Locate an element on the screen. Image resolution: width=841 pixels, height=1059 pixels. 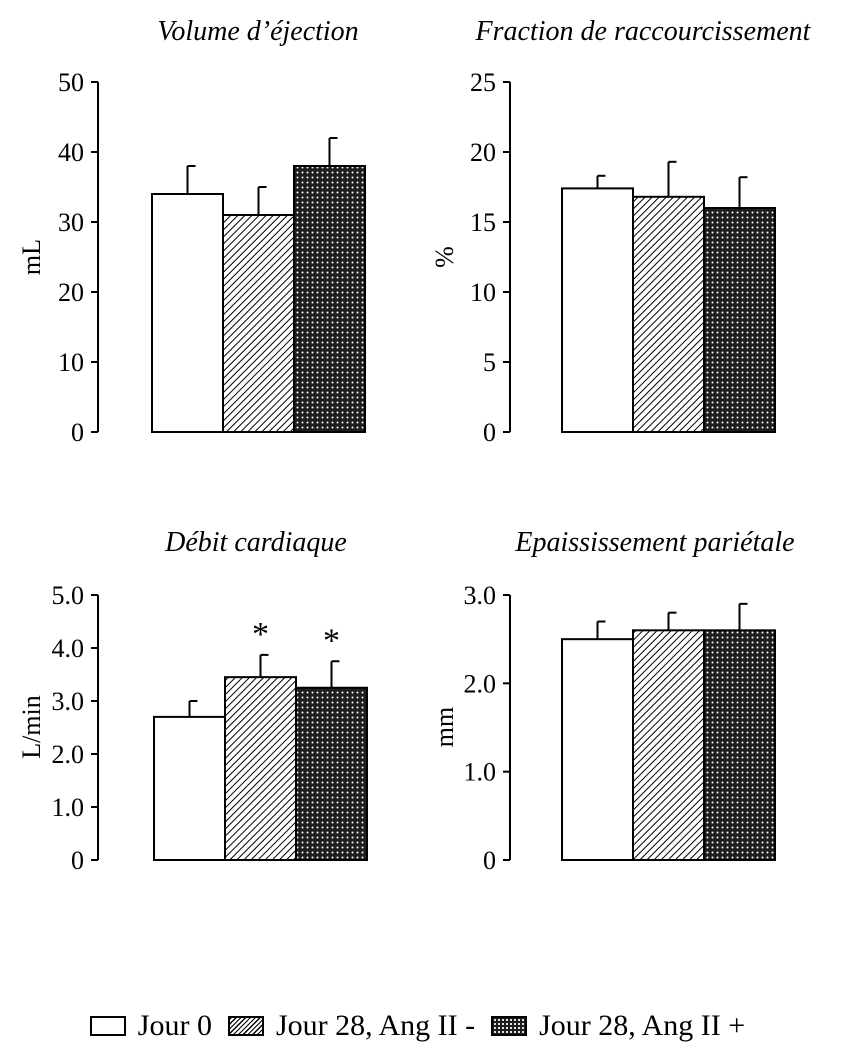
y-axis-label: L/min is located at coordinates (31, 727).